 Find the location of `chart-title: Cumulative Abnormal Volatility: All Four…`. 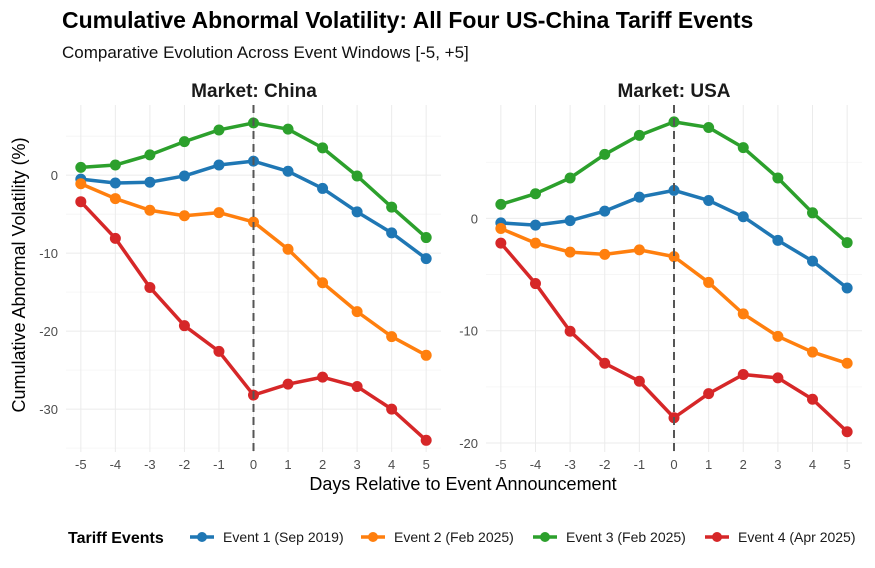

chart-title: Cumulative Abnormal Volatility: All Four… is located at coordinates (407, 20).